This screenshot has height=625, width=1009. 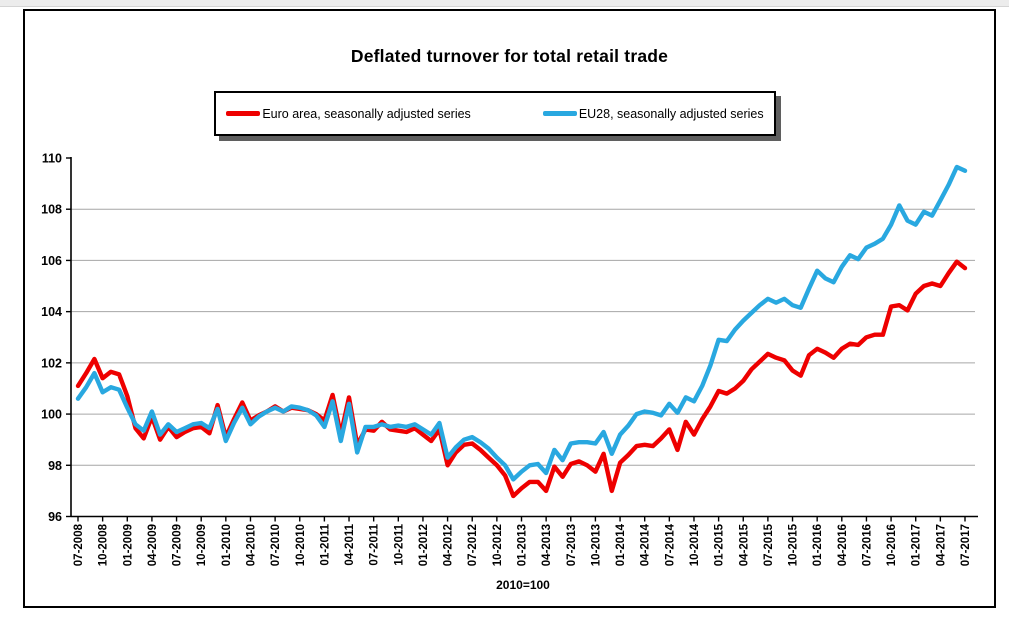 What do you see at coordinates (523, 545) in the screenshot?
I see `x-tick-label-01-2013: 01-2013` at bounding box center [523, 545].